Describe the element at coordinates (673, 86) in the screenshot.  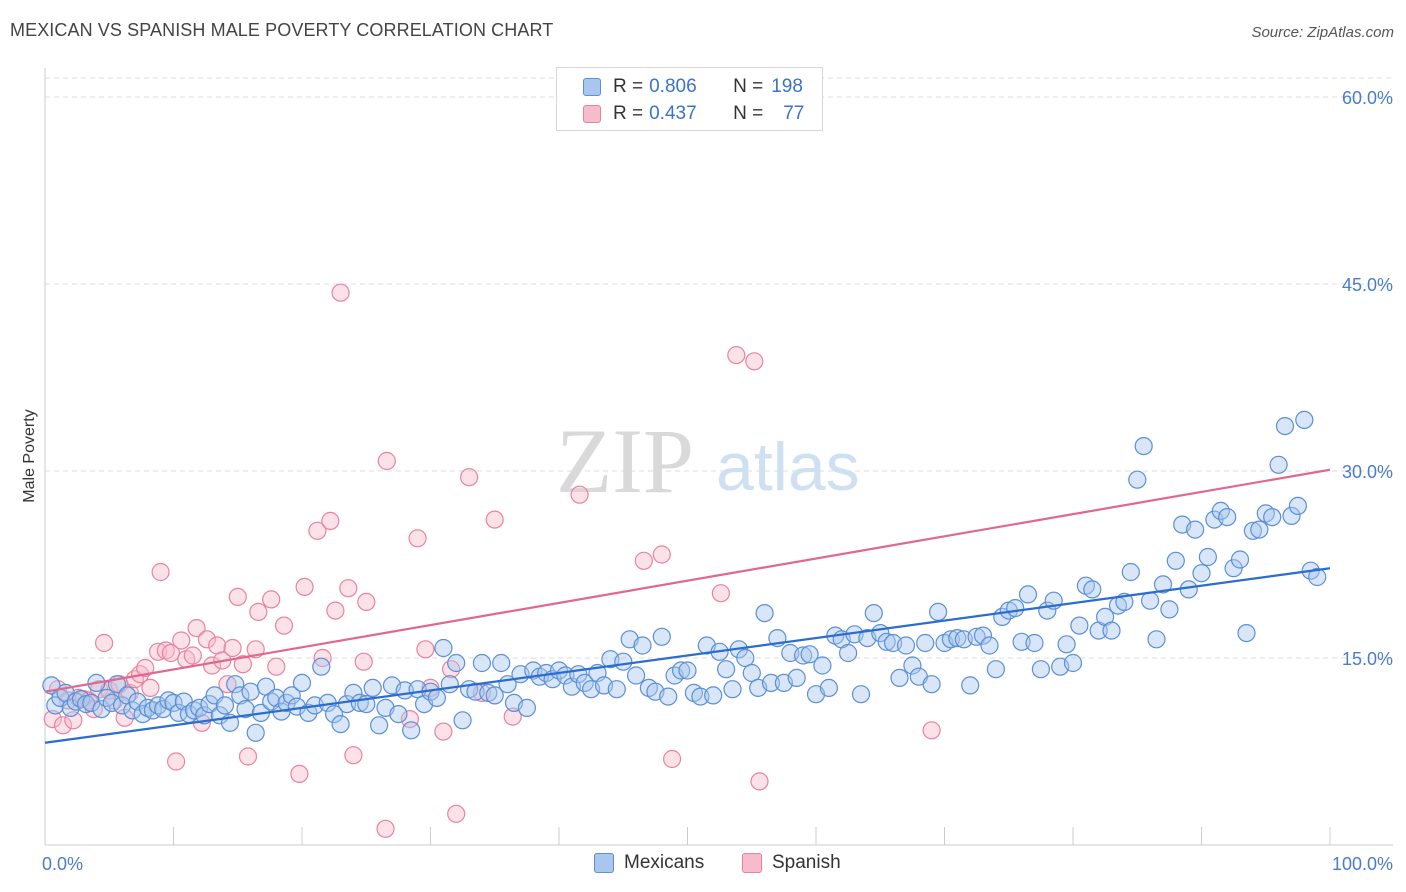
I see `r-value: 0.806` at that location.